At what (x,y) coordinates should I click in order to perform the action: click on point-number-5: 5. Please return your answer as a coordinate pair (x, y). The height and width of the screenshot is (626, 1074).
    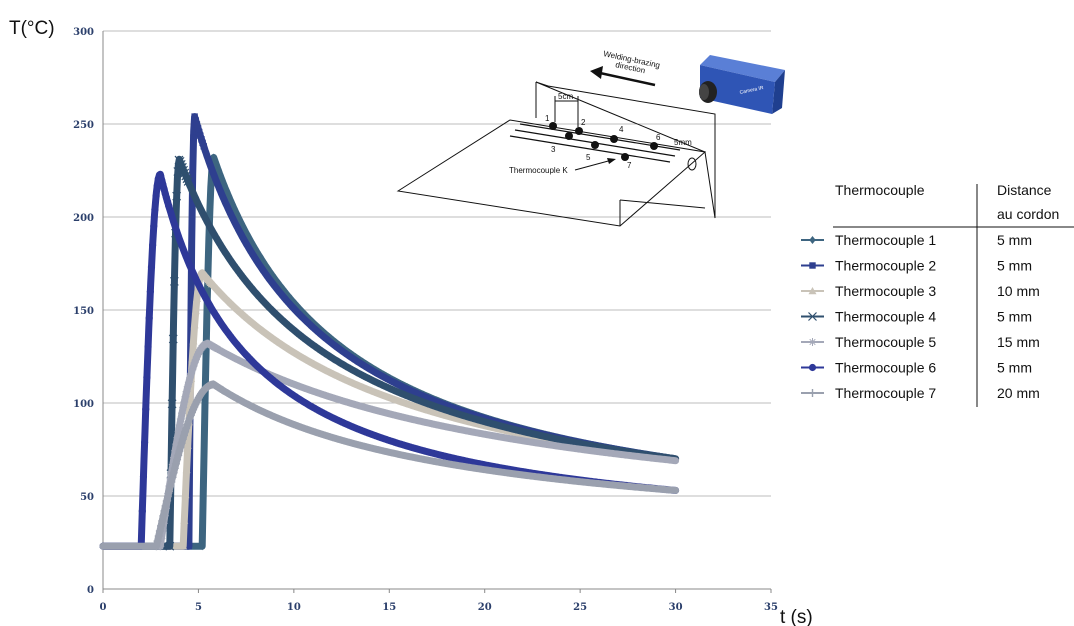
    Looking at the image, I should click on (588, 157).